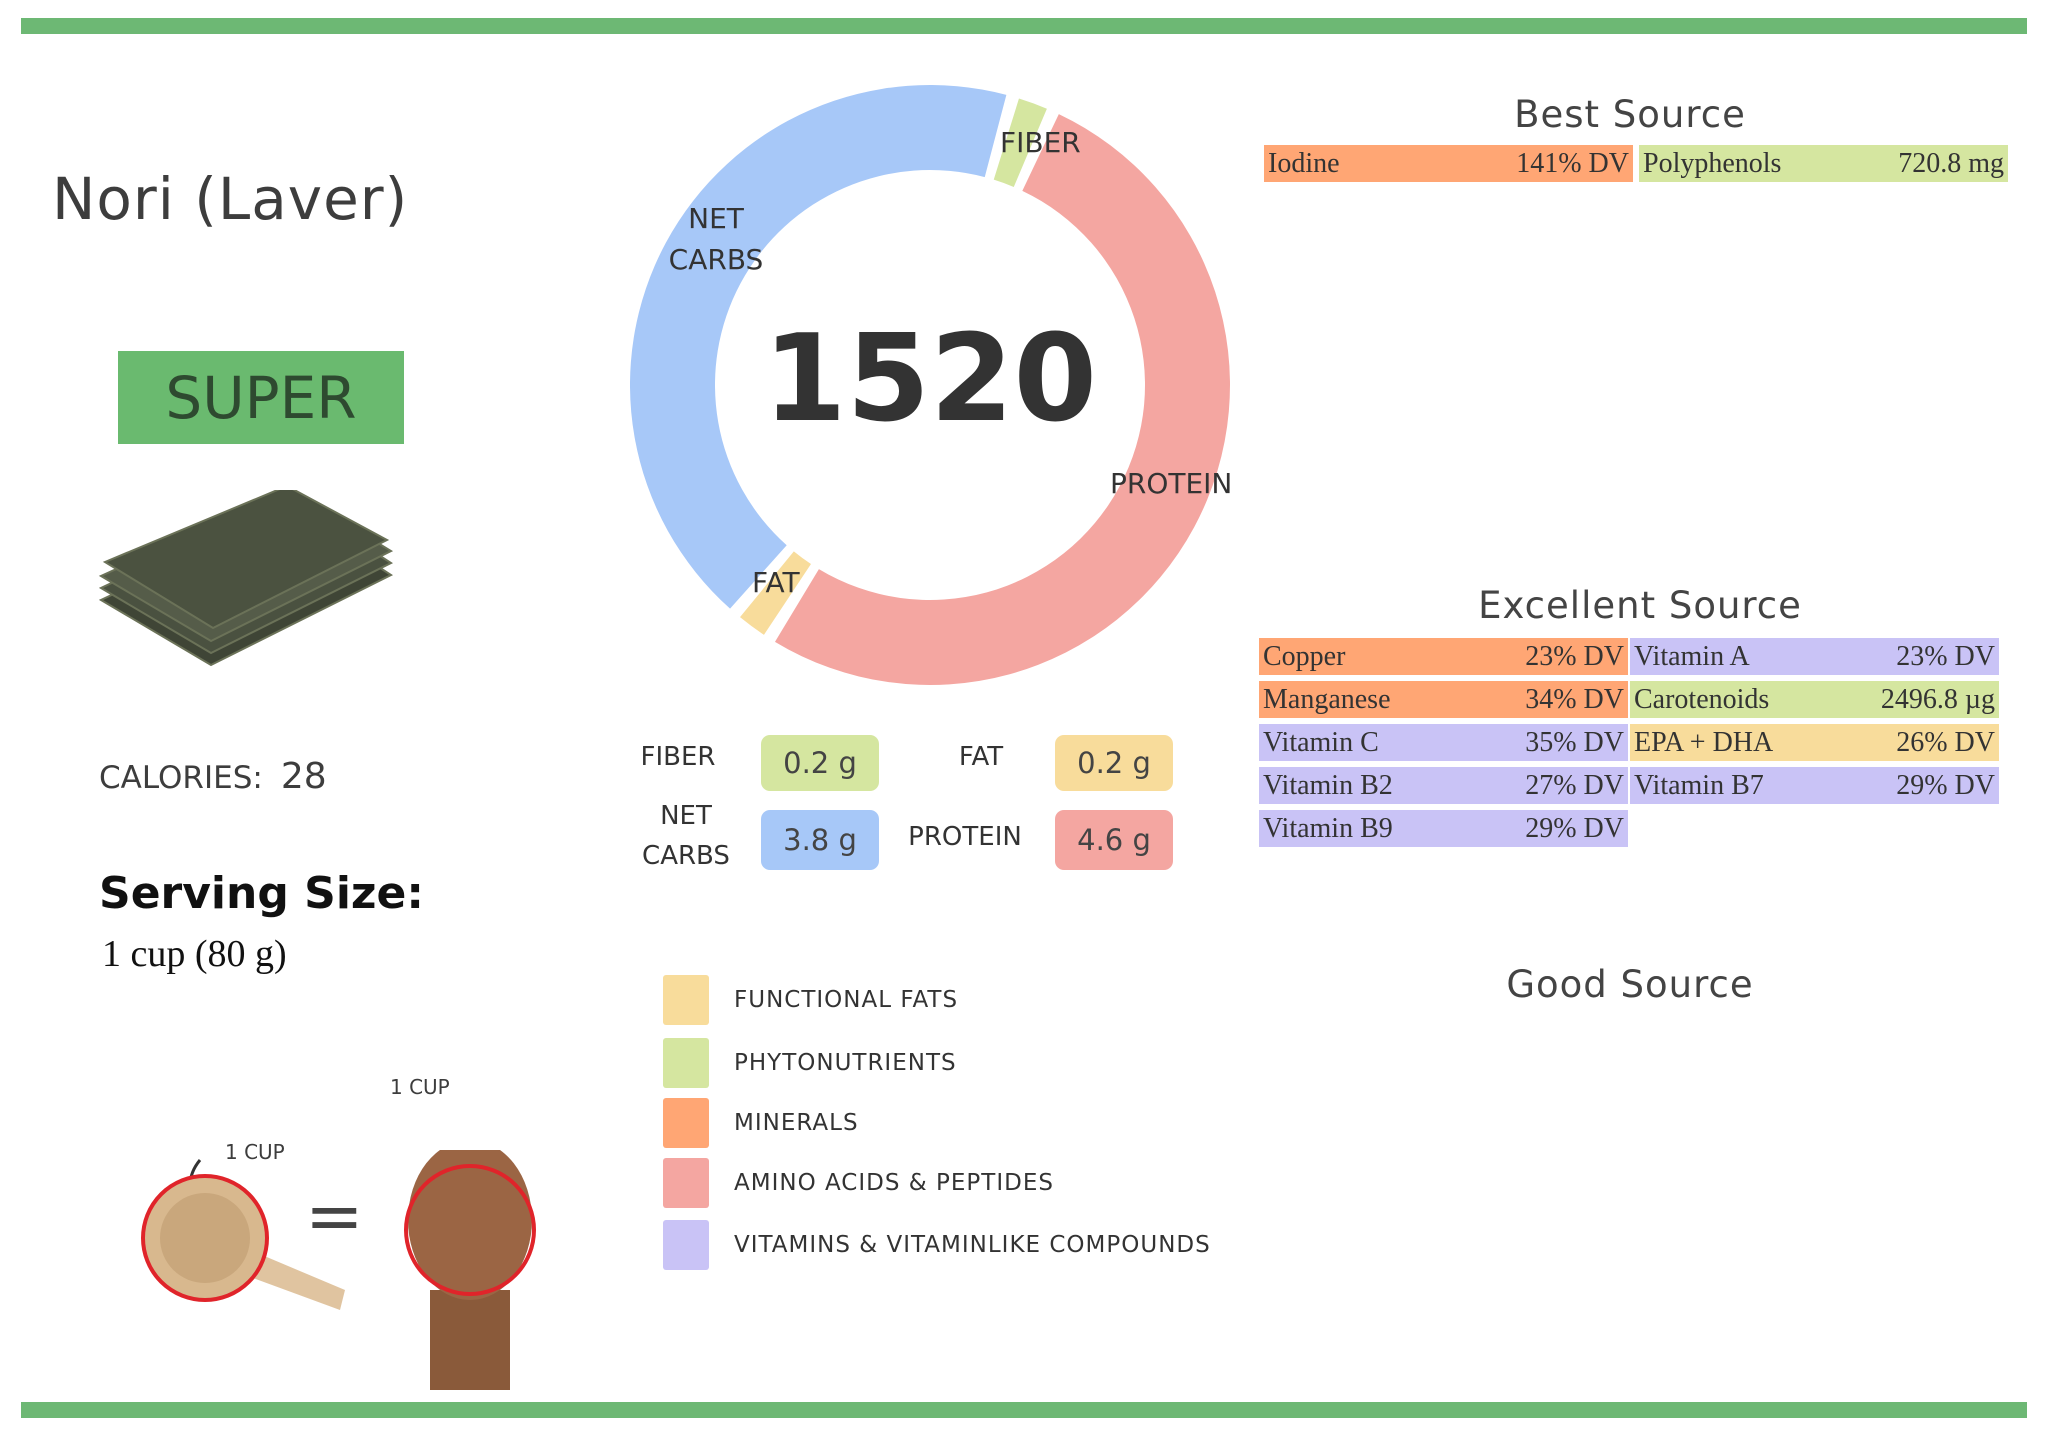  Describe the element at coordinates (972, 1245) in the screenshot. I see `legend-label: VITAMINS & VITAMINLIKE COMPOUNDS` at that location.